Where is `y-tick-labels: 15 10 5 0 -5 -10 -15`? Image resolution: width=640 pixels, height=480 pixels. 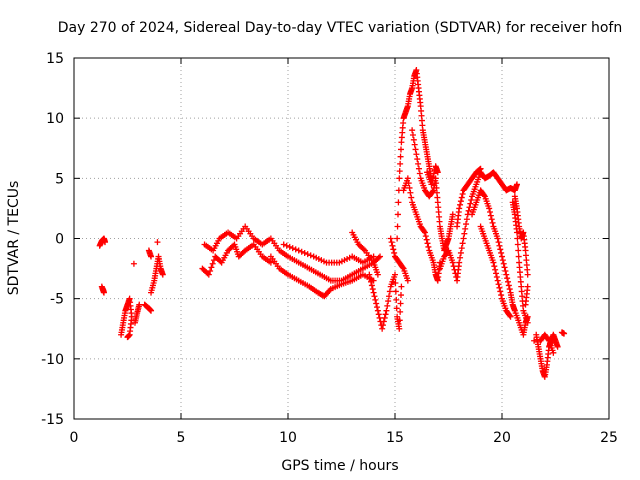
y-tick-labels: 15 10 5 0 -5 -10 -15 is located at coordinates (52, 239).